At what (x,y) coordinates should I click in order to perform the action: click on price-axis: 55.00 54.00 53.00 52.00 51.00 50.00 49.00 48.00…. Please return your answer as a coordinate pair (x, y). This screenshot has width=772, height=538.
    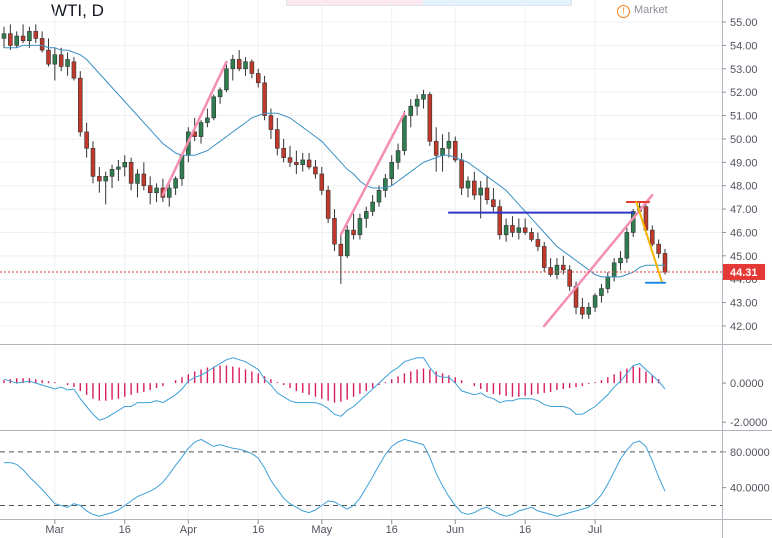
    Looking at the image, I should click on (740, 175).